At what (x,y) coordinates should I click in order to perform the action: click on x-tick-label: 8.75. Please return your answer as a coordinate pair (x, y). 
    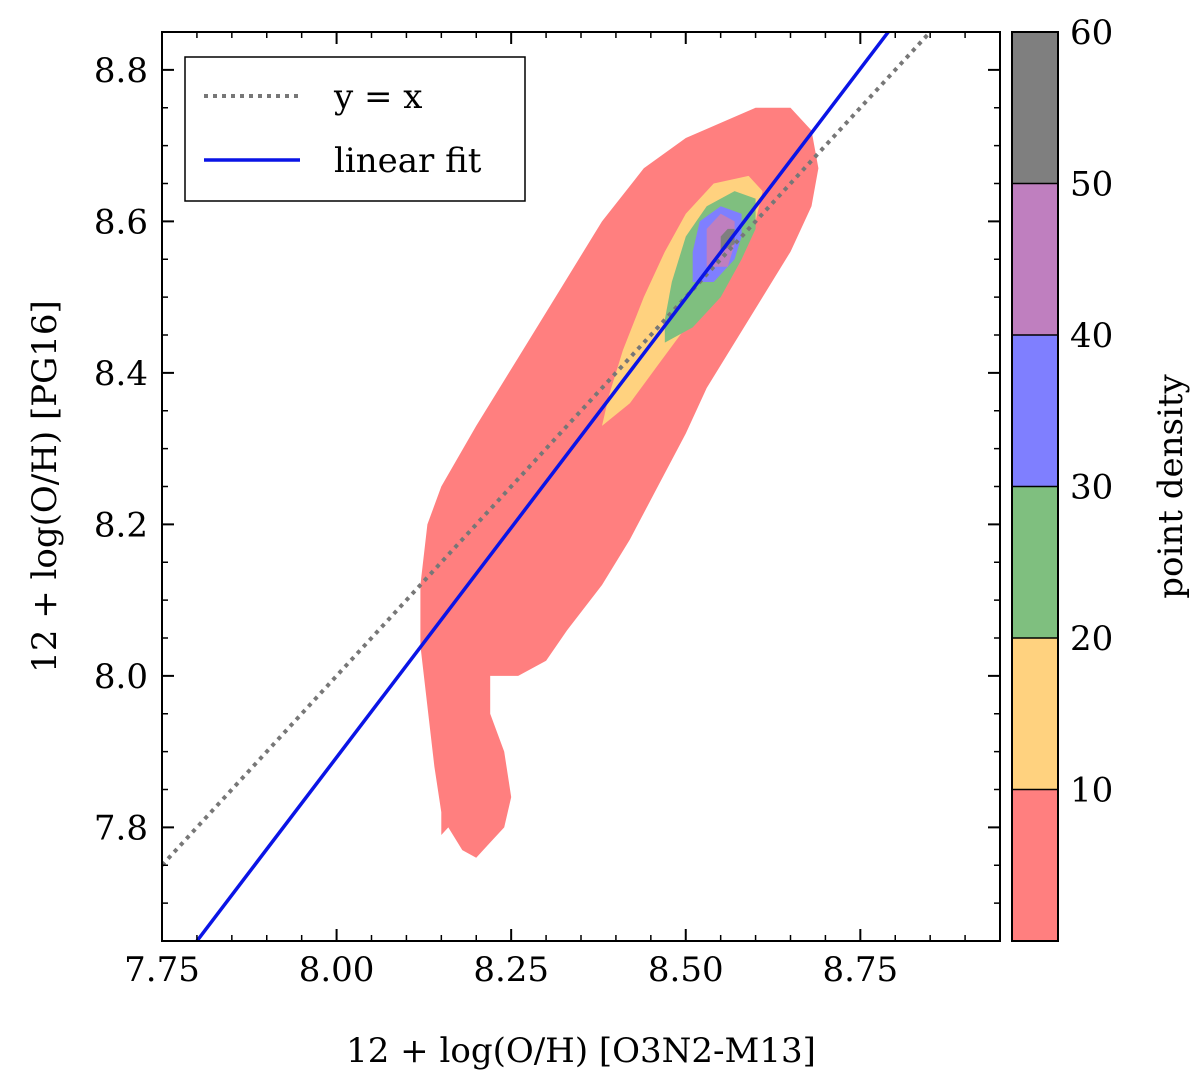
    Looking at the image, I should click on (860, 970).